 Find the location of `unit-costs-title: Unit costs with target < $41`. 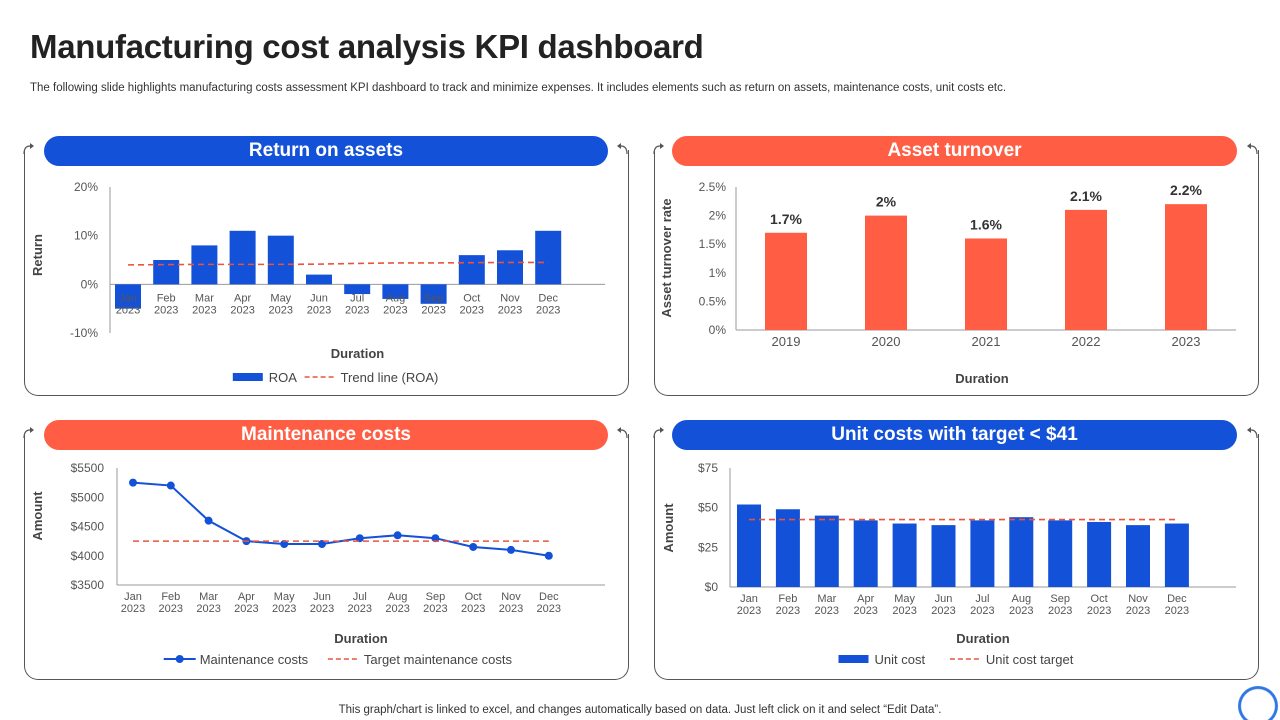

unit-costs-title: Unit costs with target < $41 is located at coordinates (954, 435).